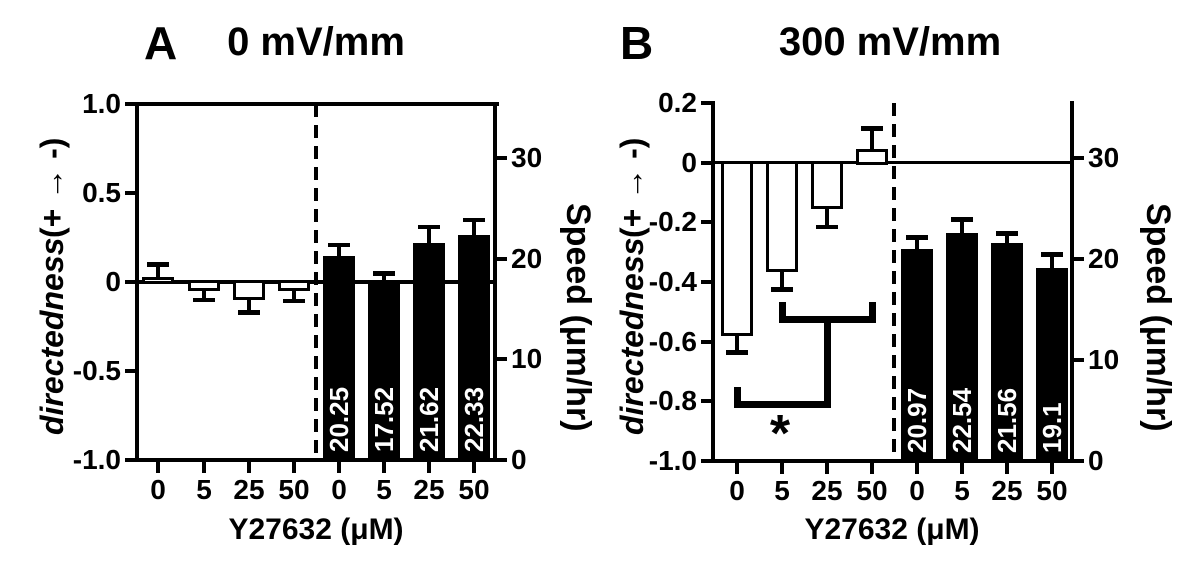 The image size is (1200, 573). Describe the element at coordinates (782, 404) in the screenshot. I see `sig-bracket-lower` at that location.